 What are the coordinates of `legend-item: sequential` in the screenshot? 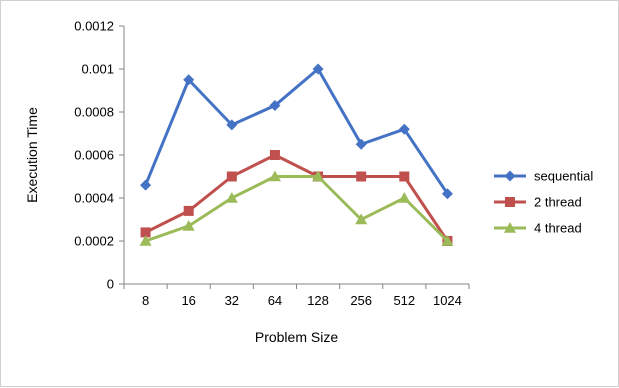 It's located at (543, 176).